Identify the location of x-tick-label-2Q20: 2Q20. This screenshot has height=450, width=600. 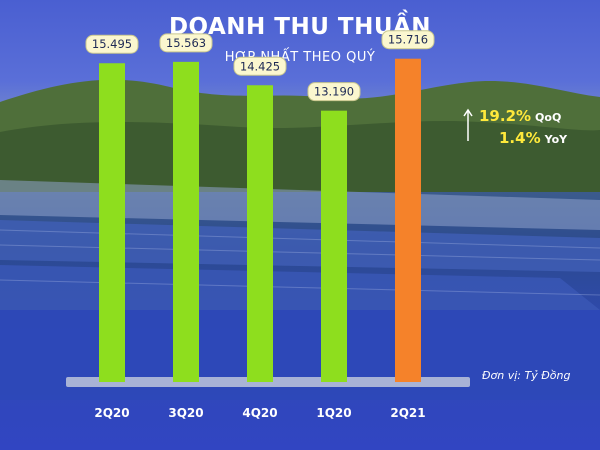
(111, 413).